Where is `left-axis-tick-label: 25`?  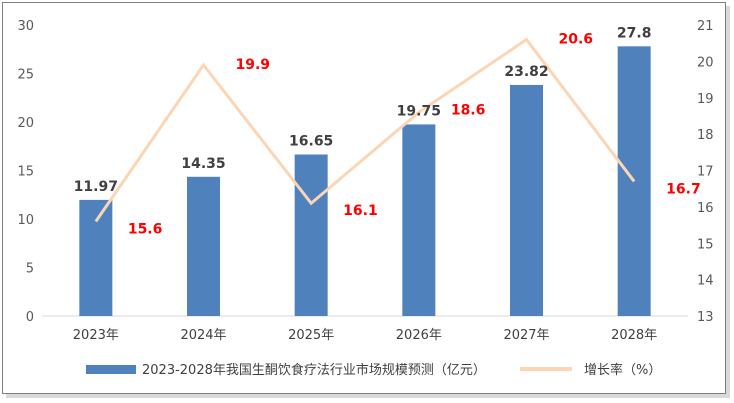 left-axis-tick-label: 25 is located at coordinates (25, 75).